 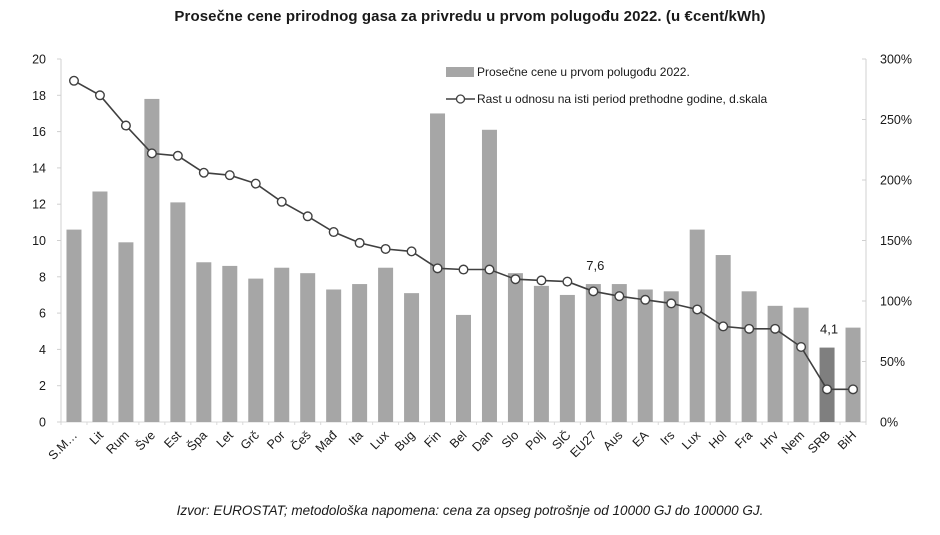 What do you see at coordinates (39, 168) in the screenshot?
I see `left-tick-label: 14` at bounding box center [39, 168].